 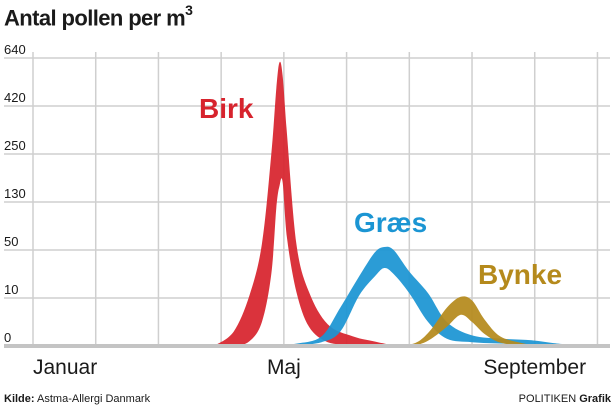 What do you see at coordinates (595, 399) in the screenshot?
I see `credit-dept: Grafik` at bounding box center [595, 399].